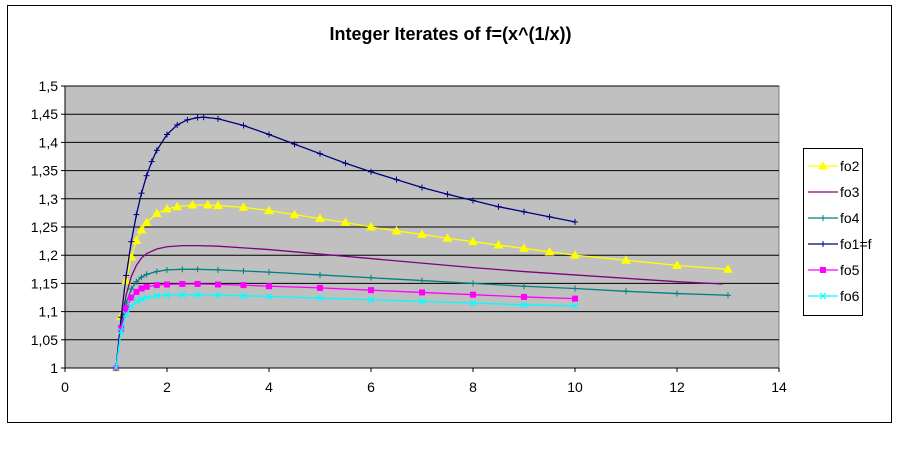 This screenshot has width=900, height=450. Describe the element at coordinates (167, 387) in the screenshot. I see `x-tick-label: 2` at that location.